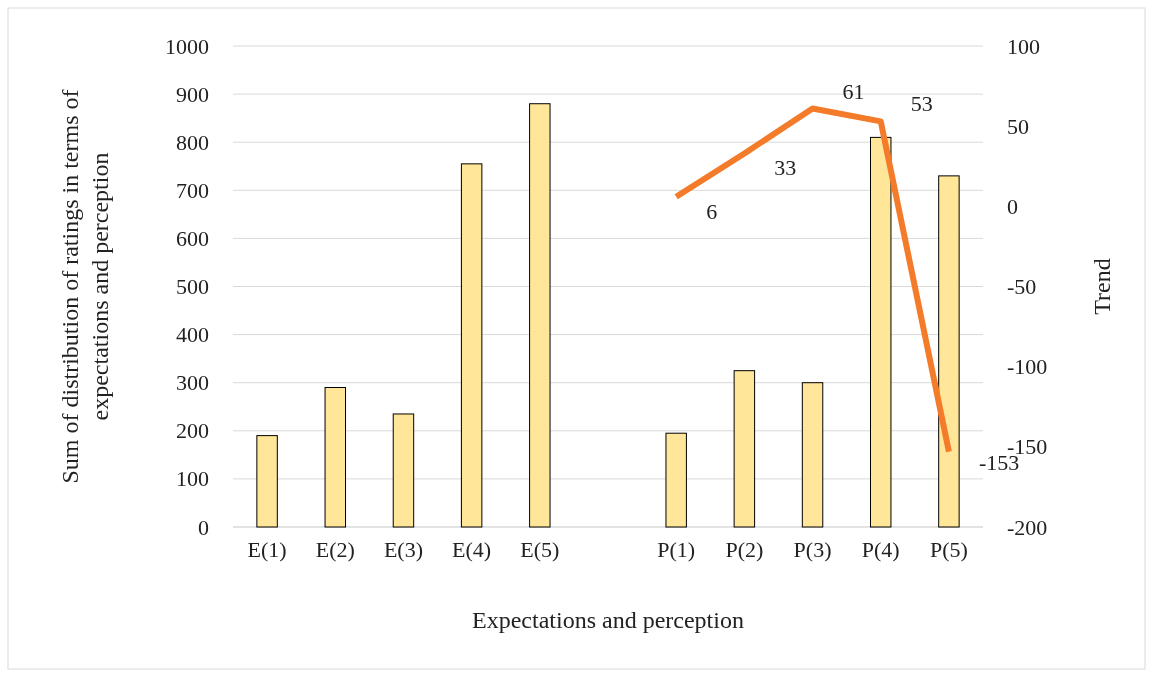 This screenshot has height=677, width=1153. I want to click on x-tick-label: E(3), so click(403, 549).